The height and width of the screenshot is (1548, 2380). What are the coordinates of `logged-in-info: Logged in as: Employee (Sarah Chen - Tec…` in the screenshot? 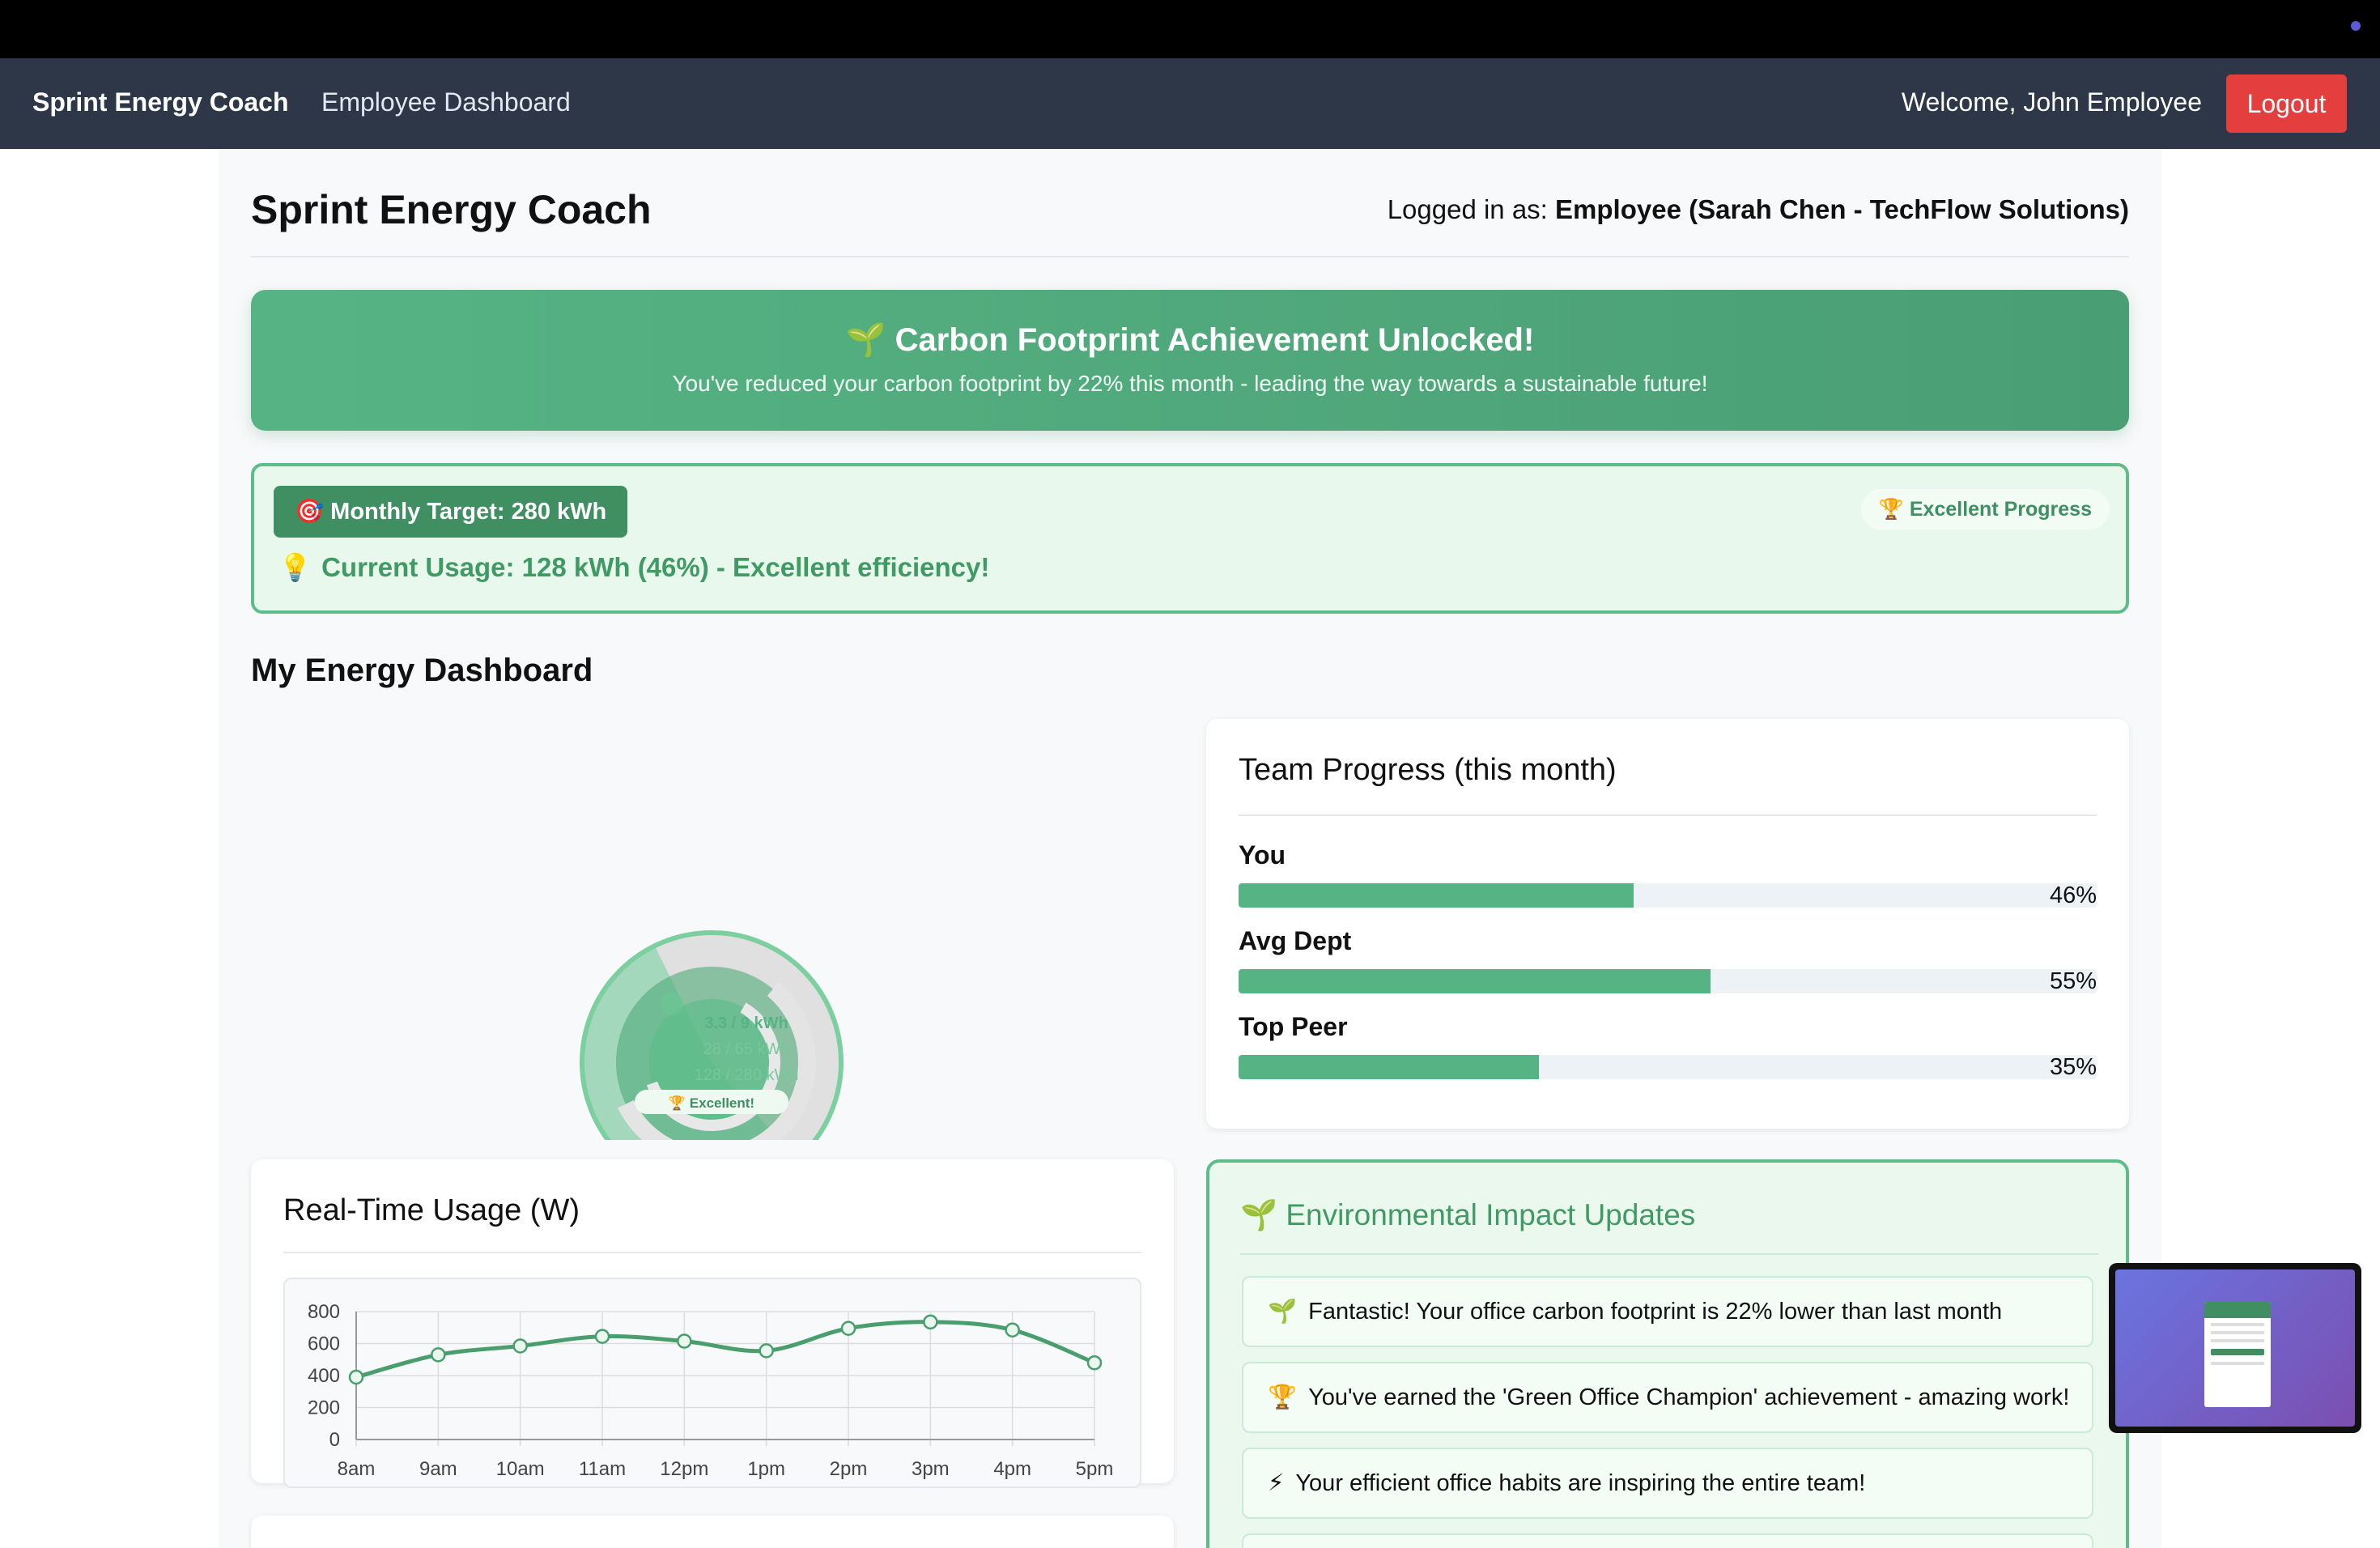 It's located at (1759, 209).